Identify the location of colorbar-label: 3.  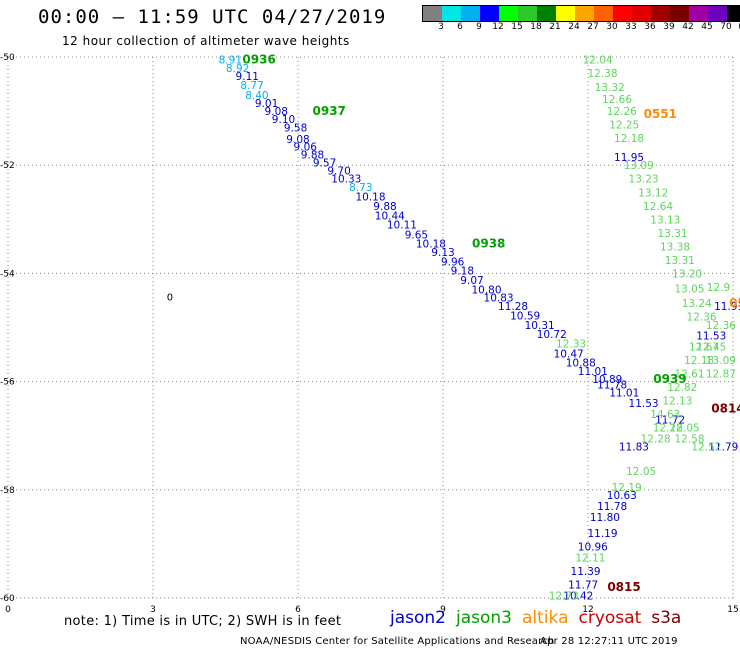
(441, 27).